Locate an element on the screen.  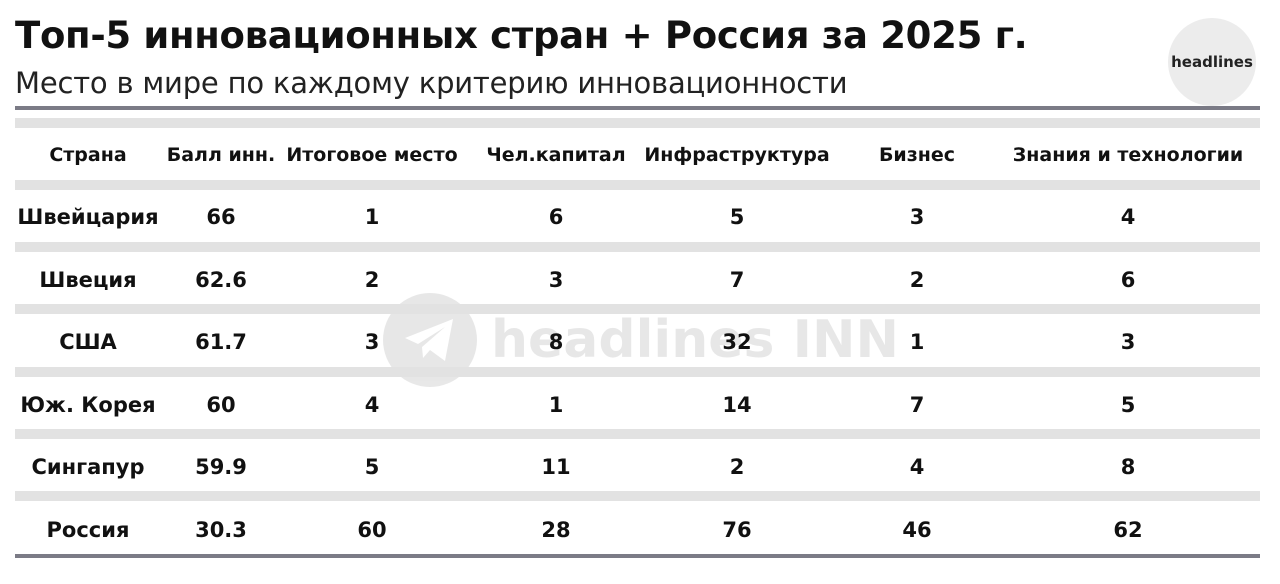
country-name: Сингапур is located at coordinates (88, 467).